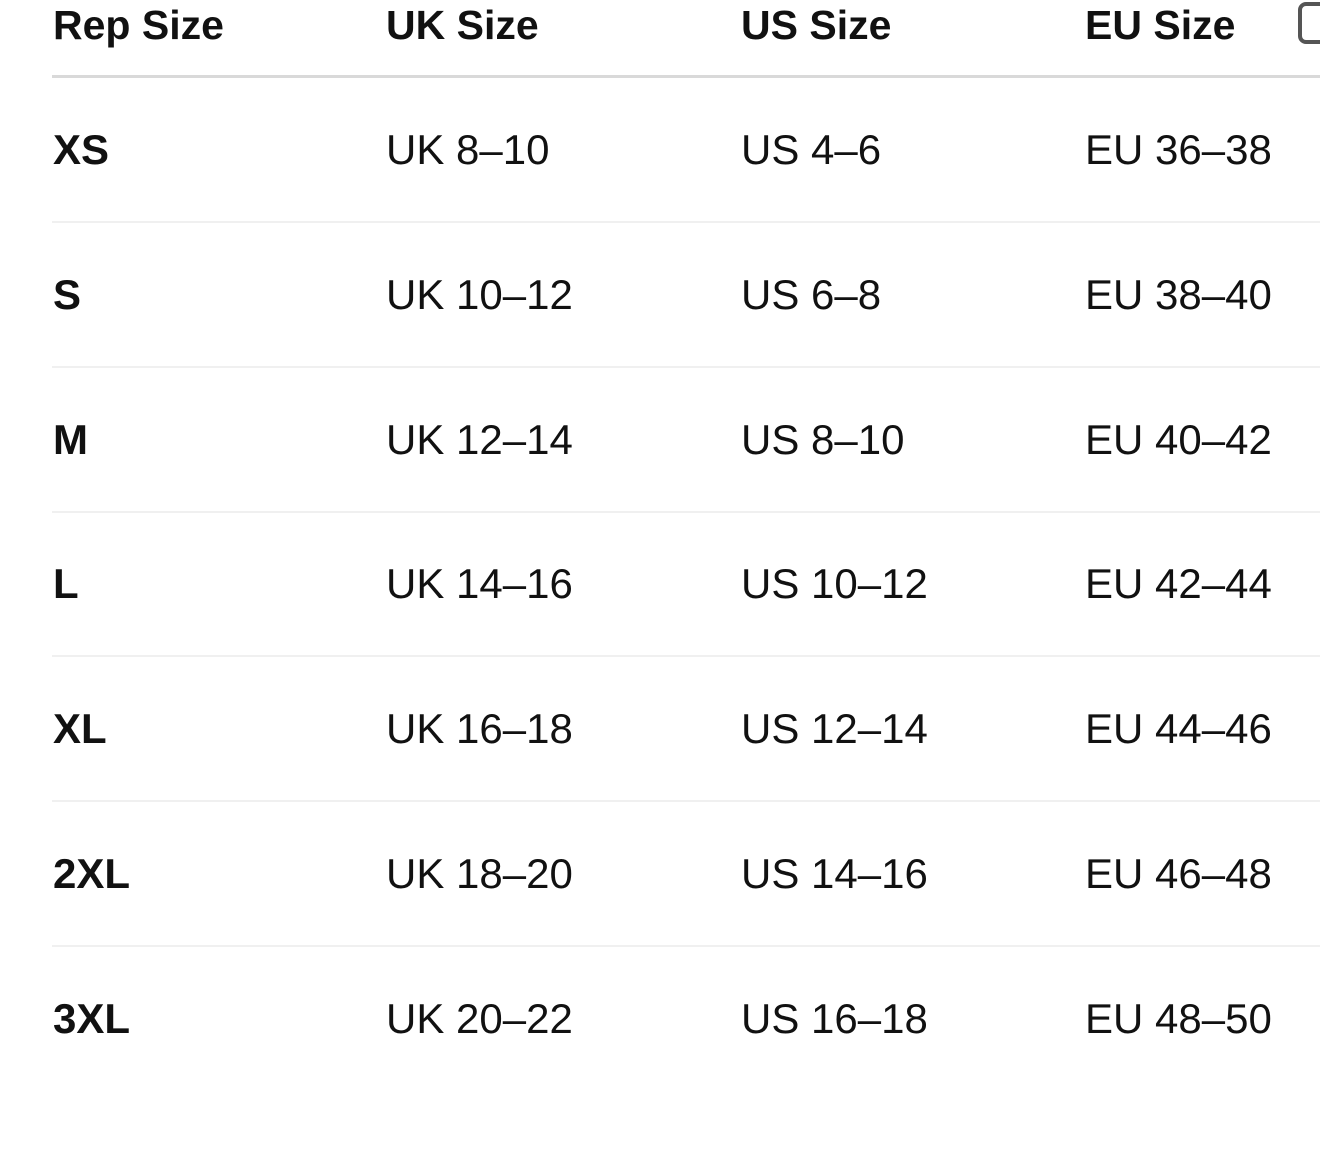  I want to click on cell-eu-size: EU 48–50, so click(1178, 1018).